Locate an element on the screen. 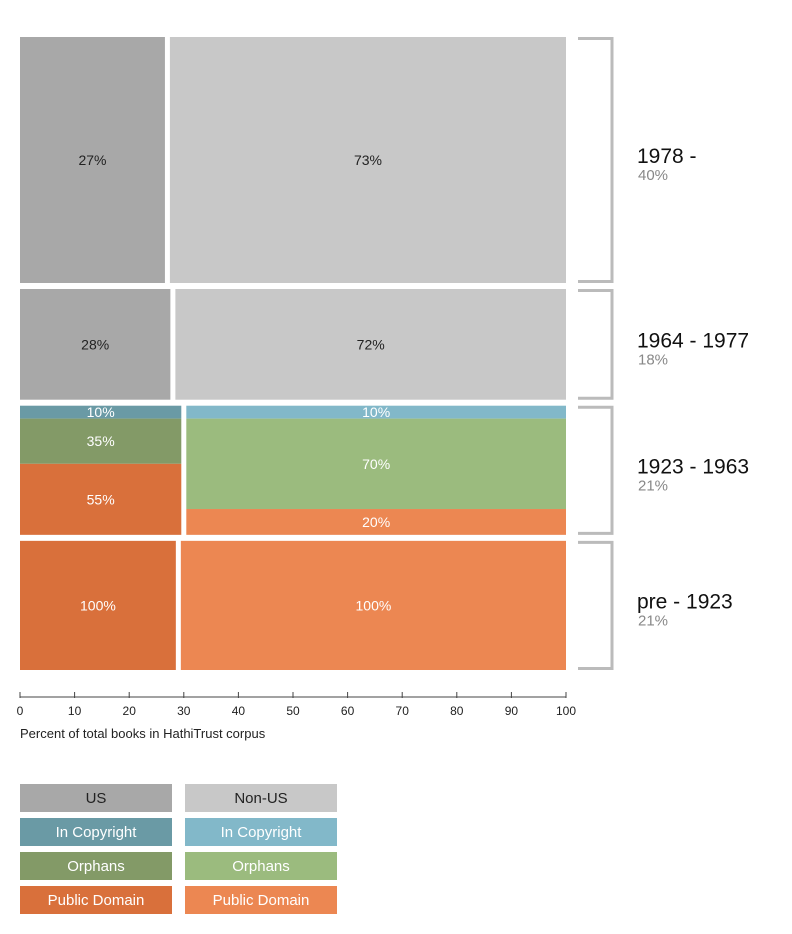 The width and height of the screenshot is (792, 934). segment-label: 20% is located at coordinates (376, 522).